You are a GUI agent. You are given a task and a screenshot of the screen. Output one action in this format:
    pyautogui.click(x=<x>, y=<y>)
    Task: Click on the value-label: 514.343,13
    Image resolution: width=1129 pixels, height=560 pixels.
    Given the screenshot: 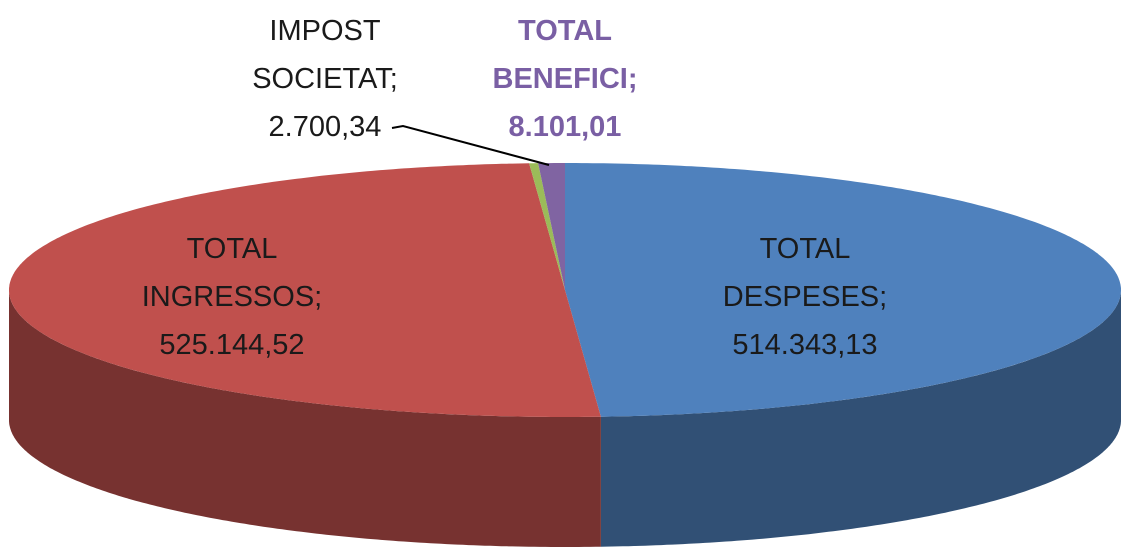 What is the action you would take?
    pyautogui.click(x=805, y=345)
    